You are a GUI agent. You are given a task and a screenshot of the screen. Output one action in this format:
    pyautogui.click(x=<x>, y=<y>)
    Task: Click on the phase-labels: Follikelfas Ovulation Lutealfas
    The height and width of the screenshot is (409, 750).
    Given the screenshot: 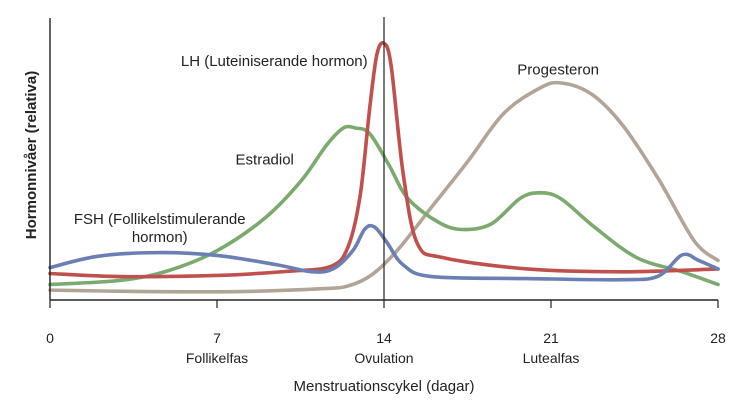 What is the action you would take?
    pyautogui.click(x=383, y=358)
    